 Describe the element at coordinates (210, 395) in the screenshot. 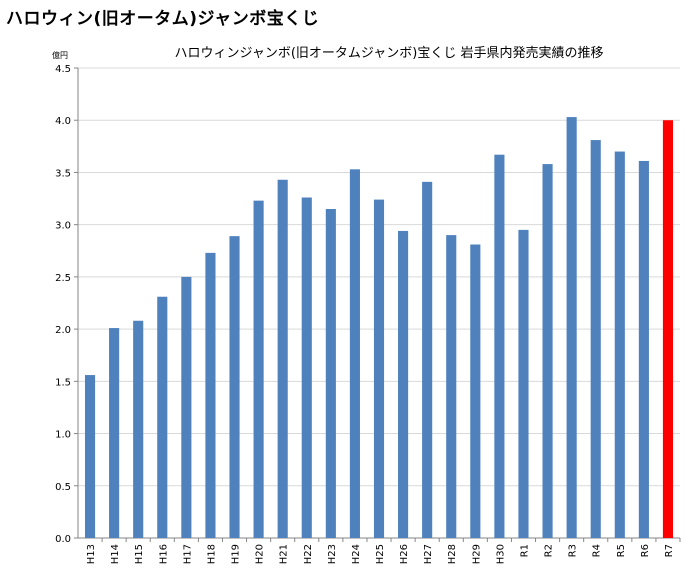

I see `bar-h18` at that location.